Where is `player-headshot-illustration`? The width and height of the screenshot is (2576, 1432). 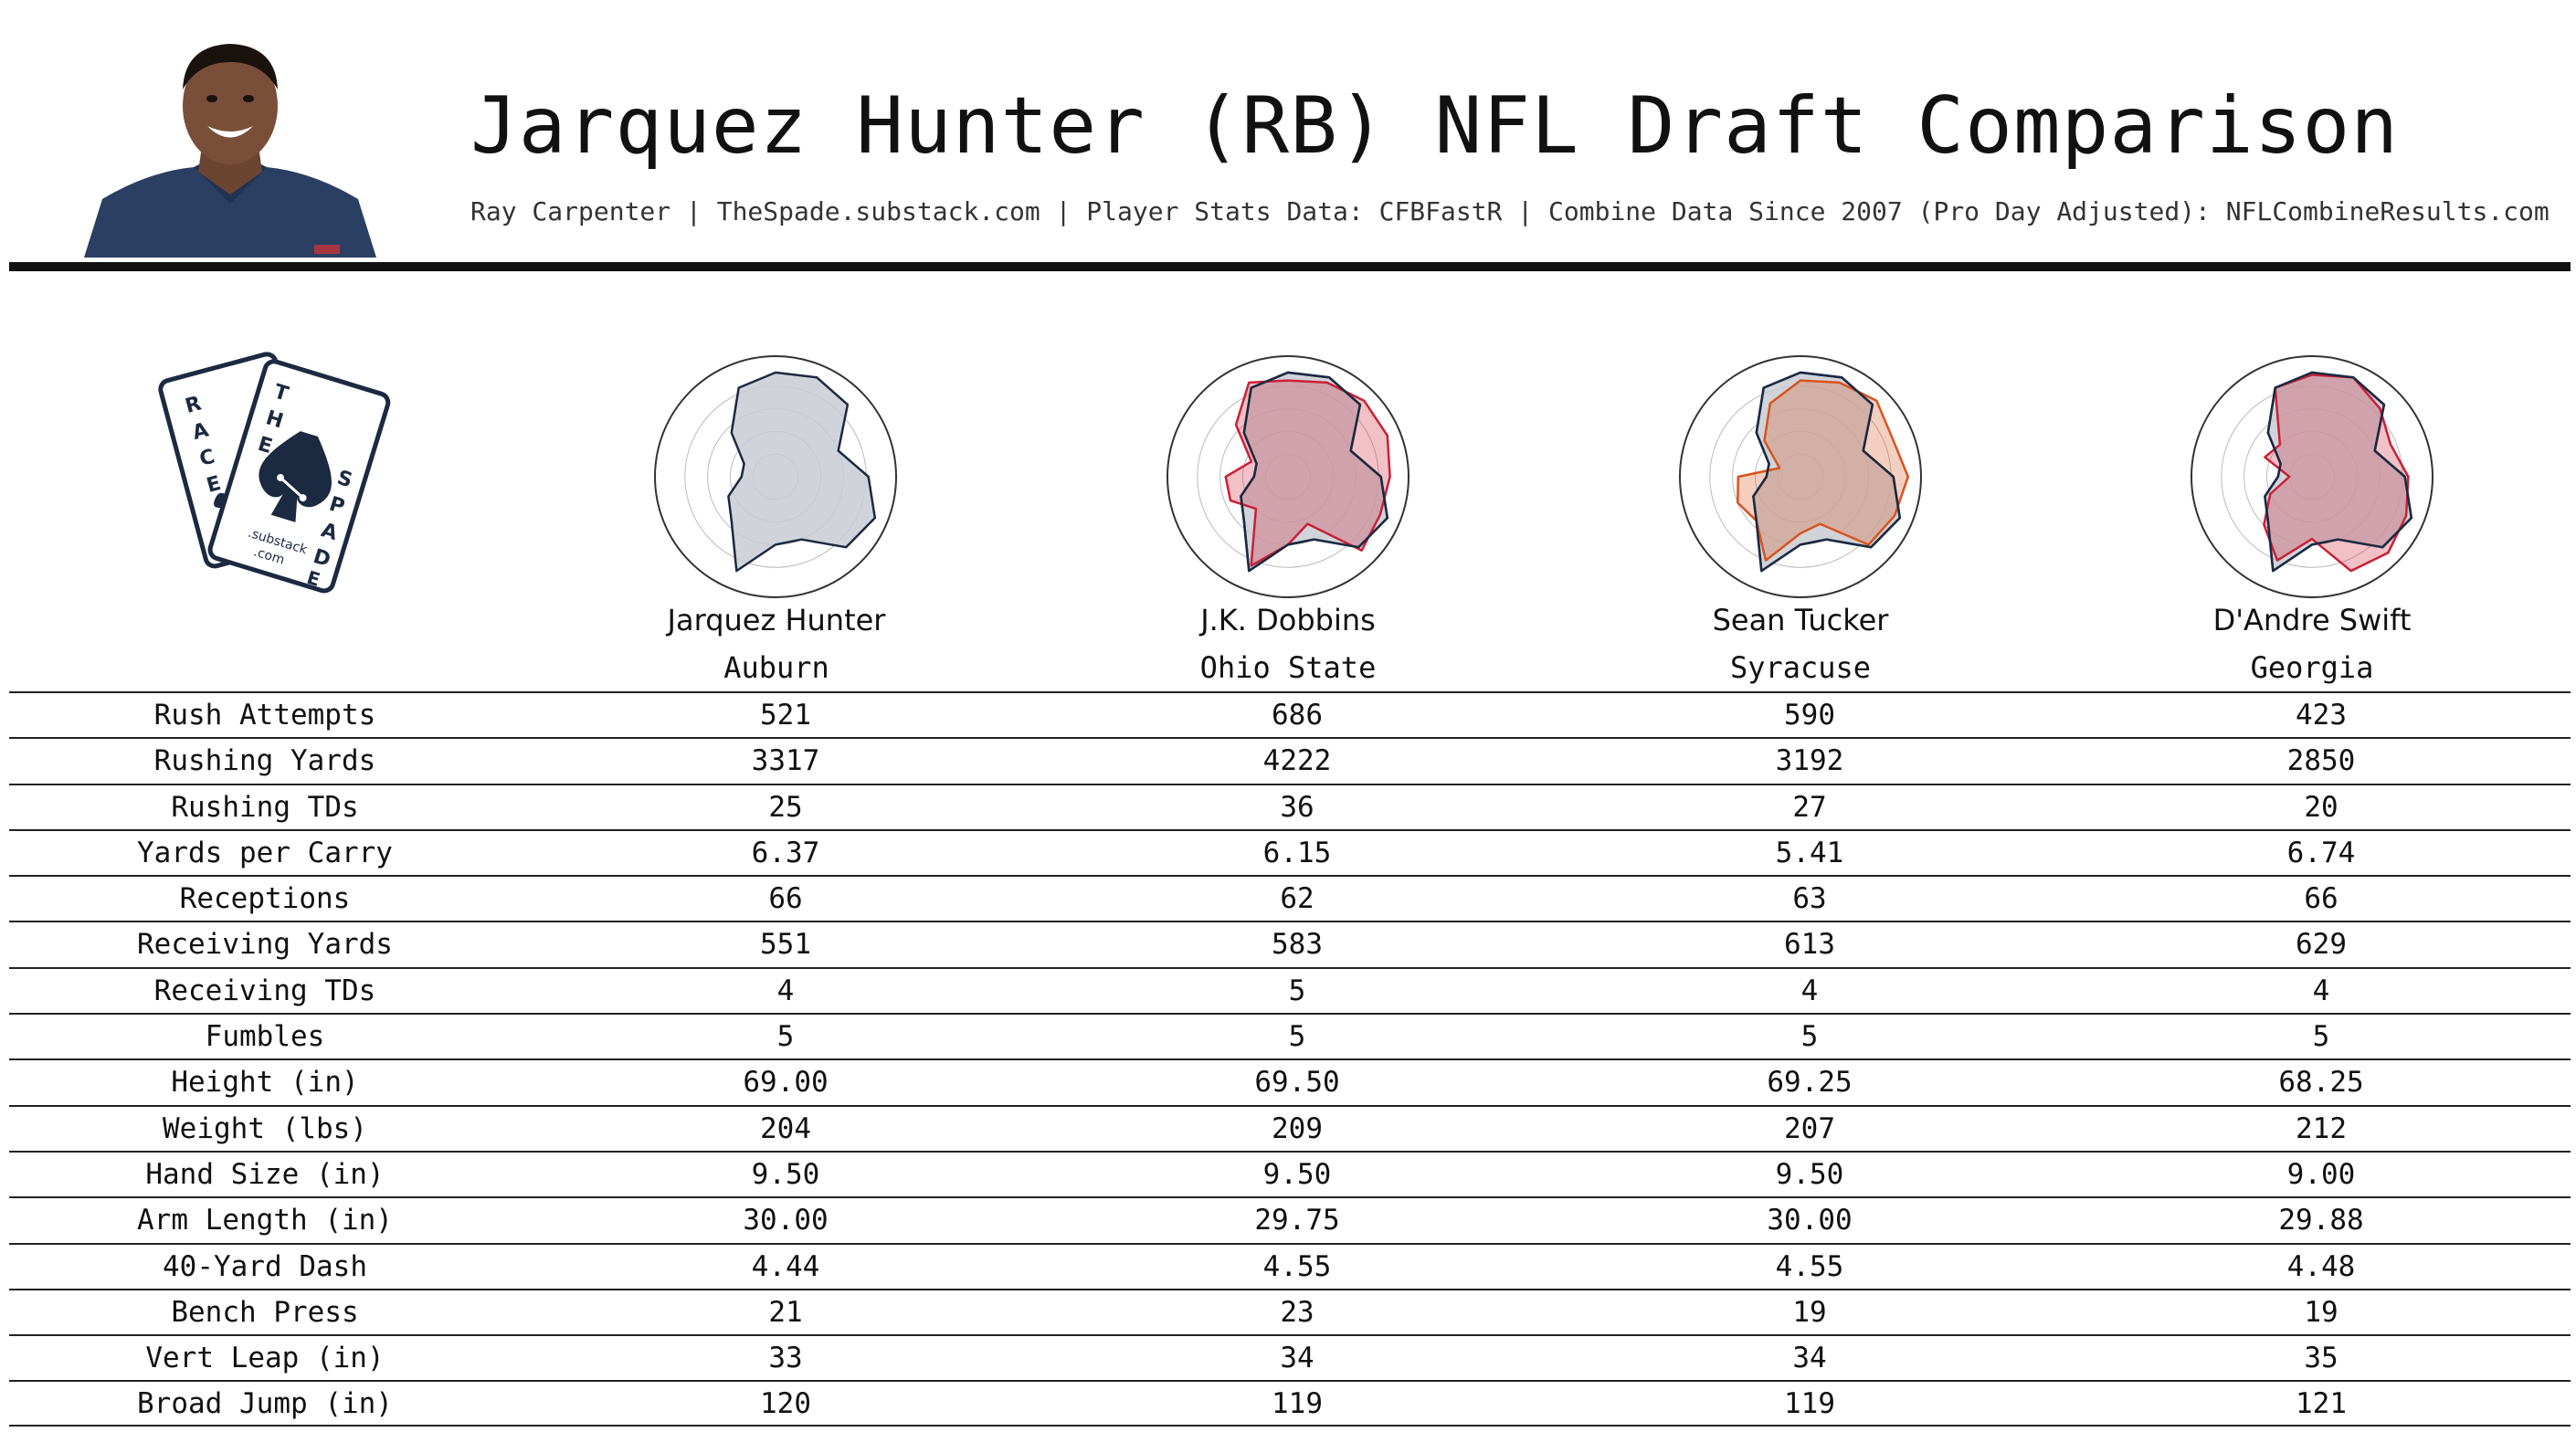
player-headshot-illustration is located at coordinates (230, 151).